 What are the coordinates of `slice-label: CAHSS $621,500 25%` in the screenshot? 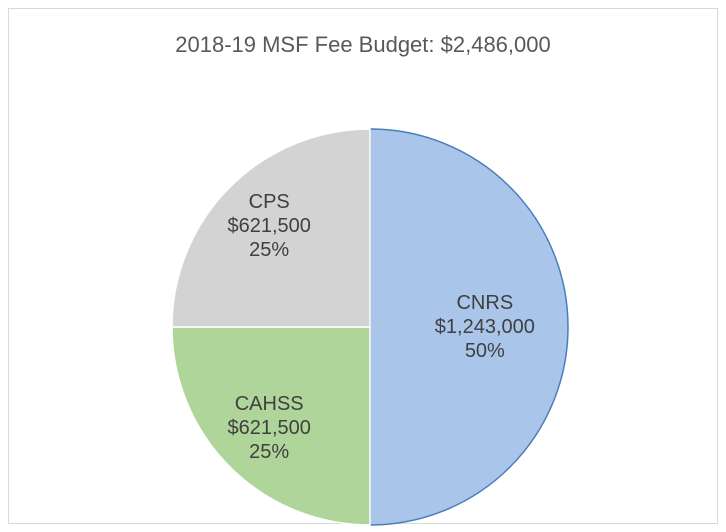 It's located at (269, 428).